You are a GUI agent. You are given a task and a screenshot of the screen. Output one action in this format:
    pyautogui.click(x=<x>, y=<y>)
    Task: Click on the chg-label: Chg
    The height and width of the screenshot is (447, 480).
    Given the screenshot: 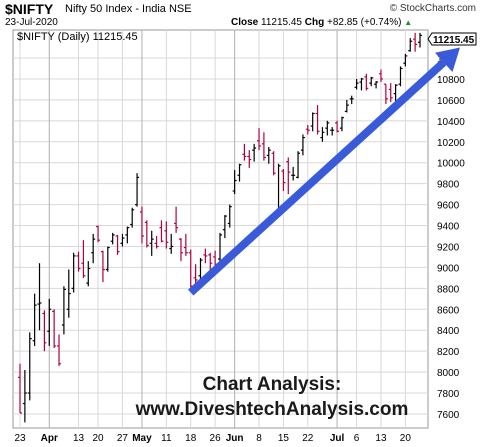 What is the action you would take?
    pyautogui.click(x=314, y=22)
    